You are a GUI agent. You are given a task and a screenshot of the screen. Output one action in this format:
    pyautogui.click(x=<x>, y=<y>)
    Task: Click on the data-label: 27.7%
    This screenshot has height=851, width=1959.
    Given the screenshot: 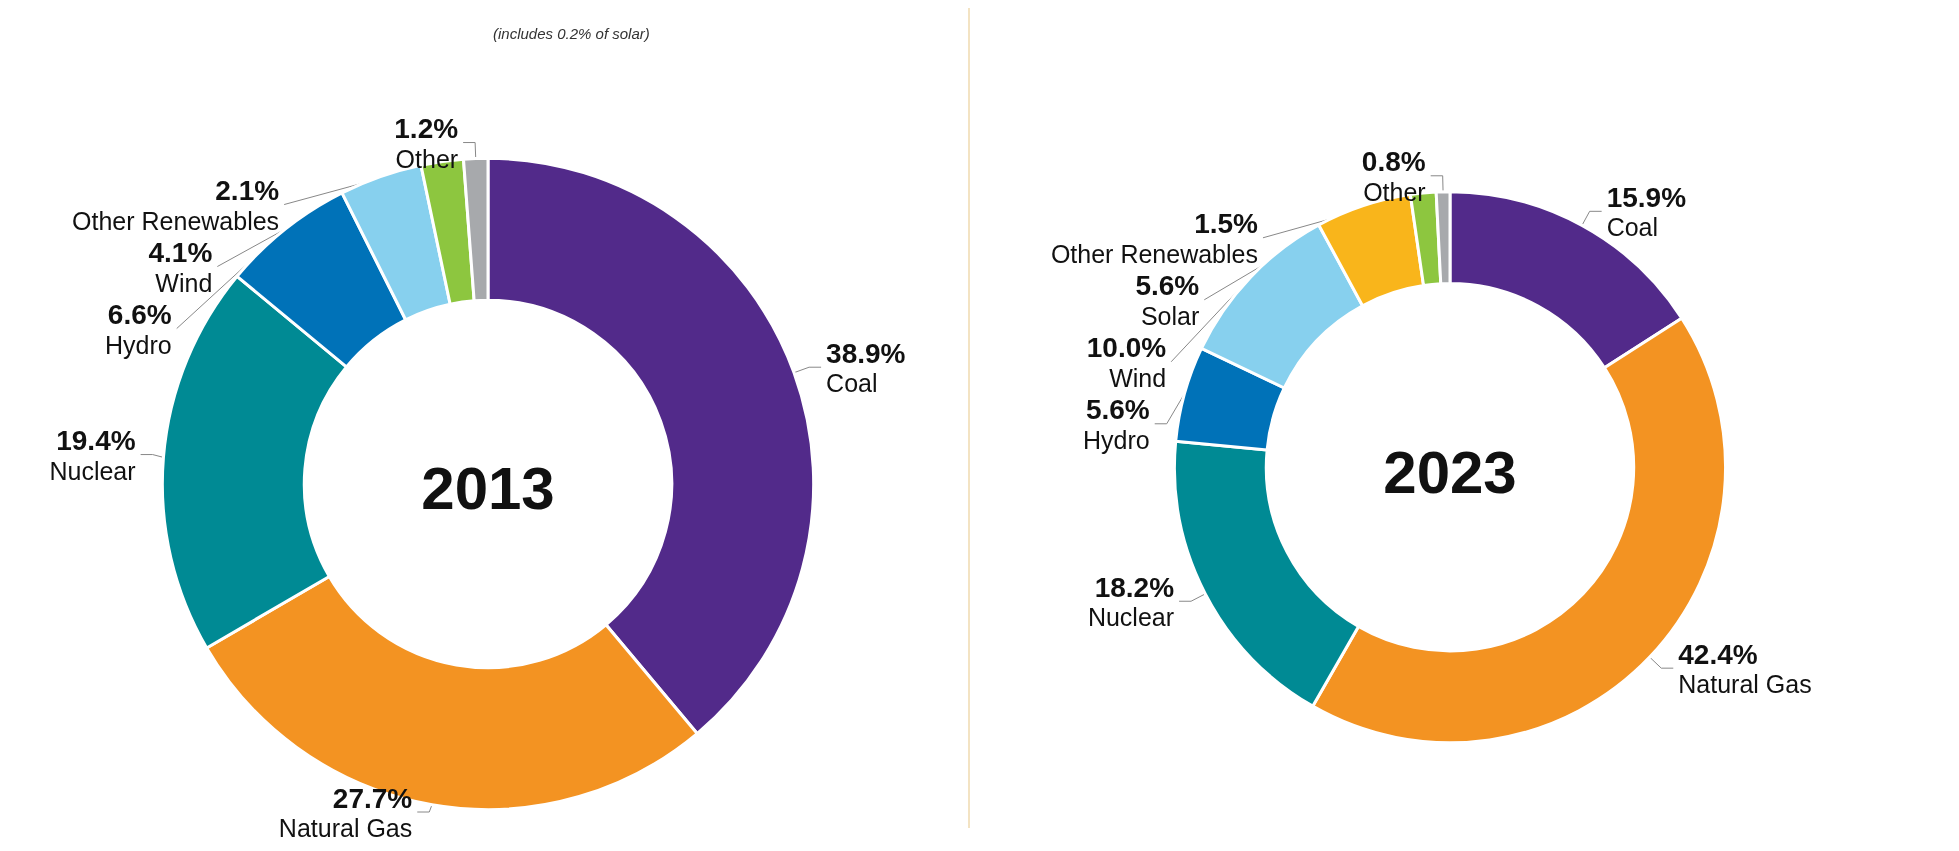 What is the action you would take?
    pyautogui.click(x=372, y=798)
    